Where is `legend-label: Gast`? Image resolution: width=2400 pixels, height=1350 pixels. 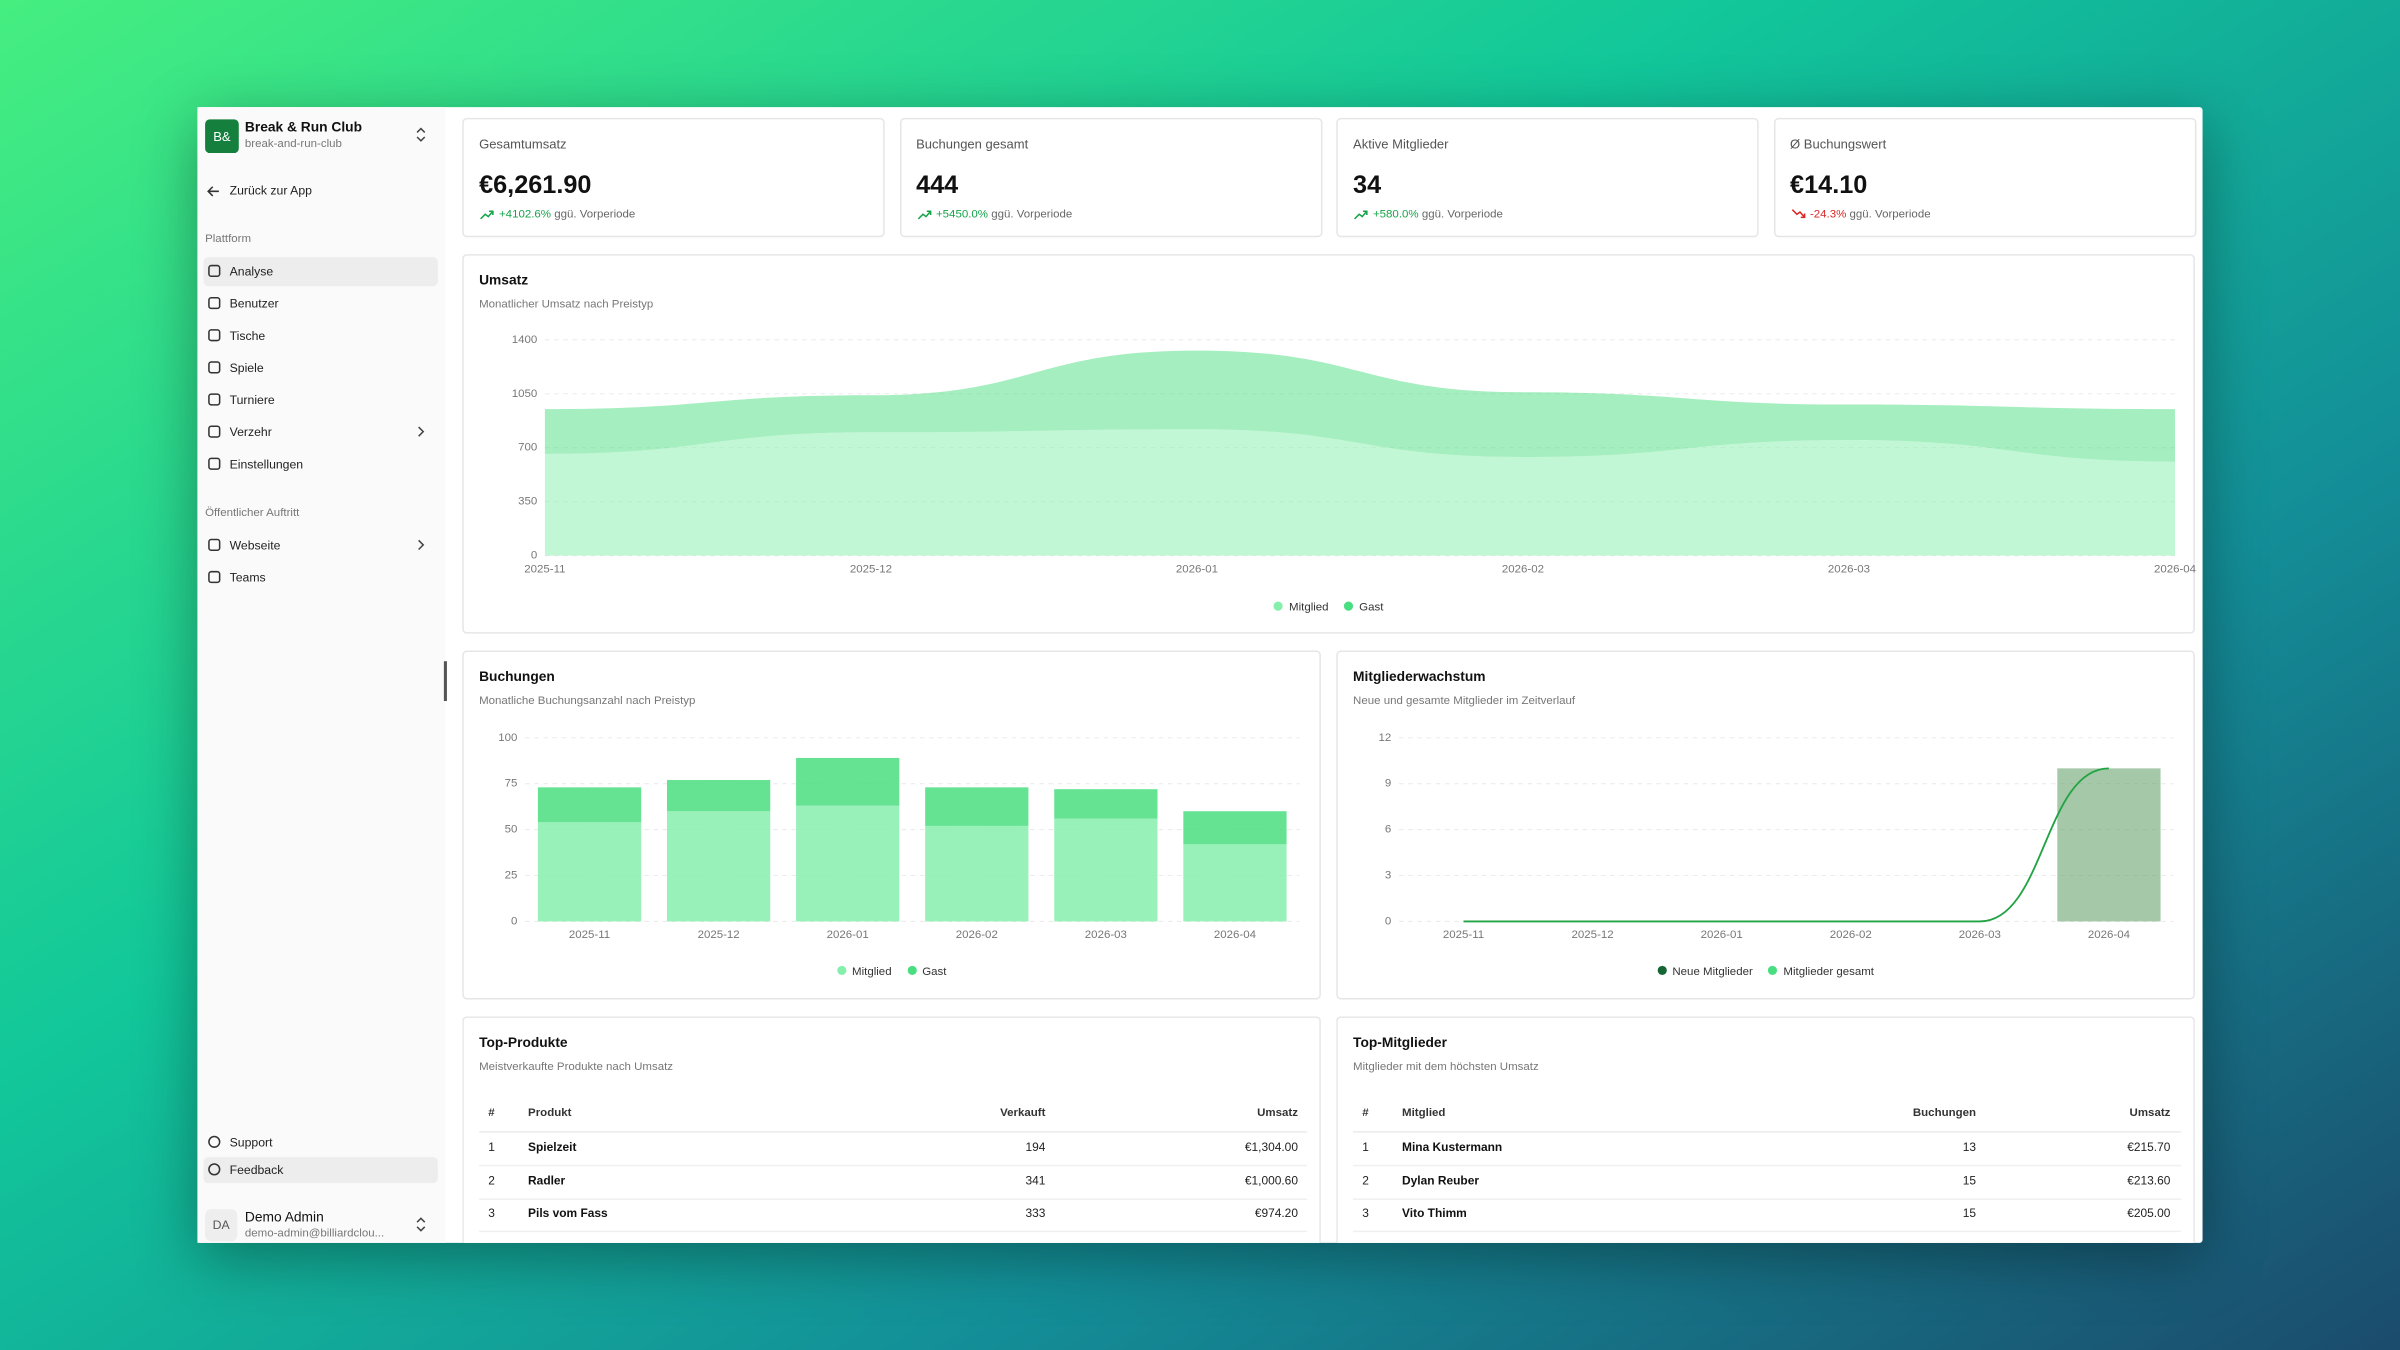
legend-label: Gast is located at coordinates (1371, 607).